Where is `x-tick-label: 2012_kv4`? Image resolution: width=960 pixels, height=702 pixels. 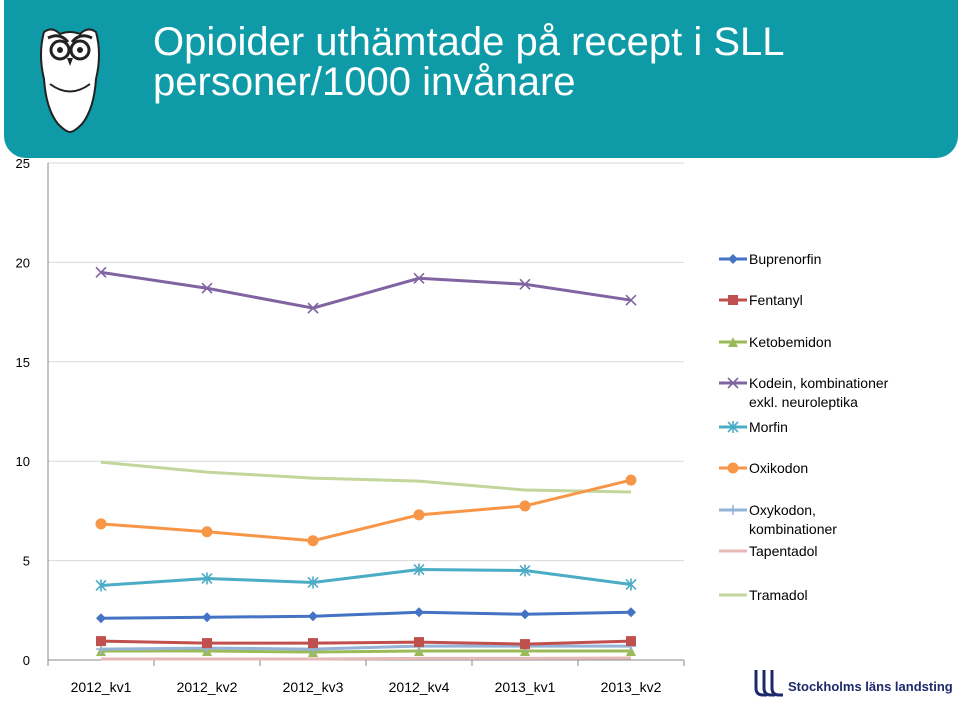
x-tick-label: 2012_kv4 is located at coordinates (419, 687).